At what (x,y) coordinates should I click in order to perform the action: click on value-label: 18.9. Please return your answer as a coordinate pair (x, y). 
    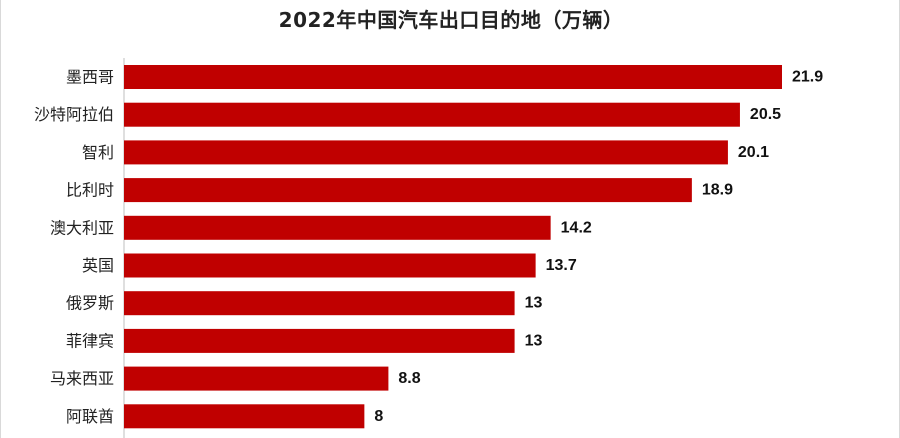
    Looking at the image, I should click on (717, 190).